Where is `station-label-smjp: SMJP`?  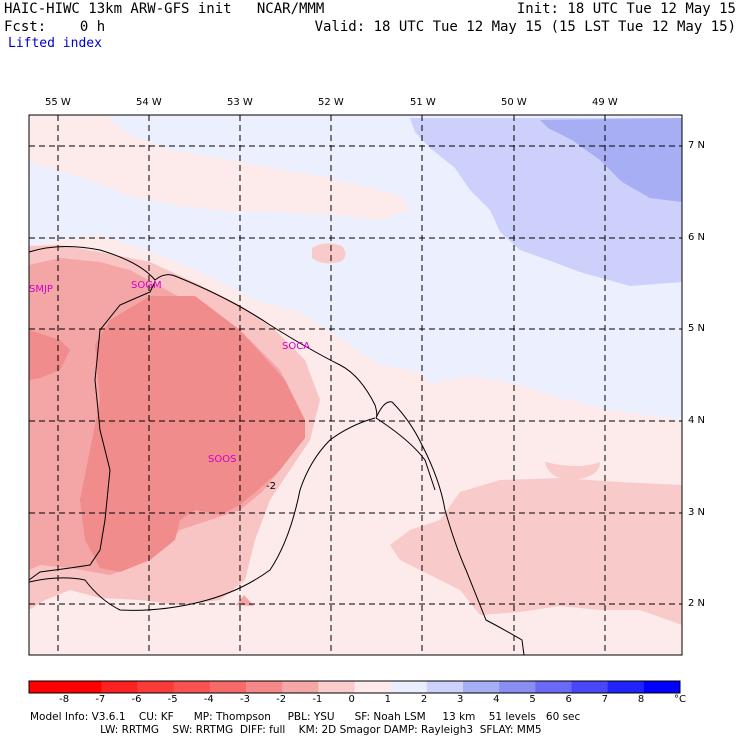
station-label-smjp: SMJP is located at coordinates (41, 289).